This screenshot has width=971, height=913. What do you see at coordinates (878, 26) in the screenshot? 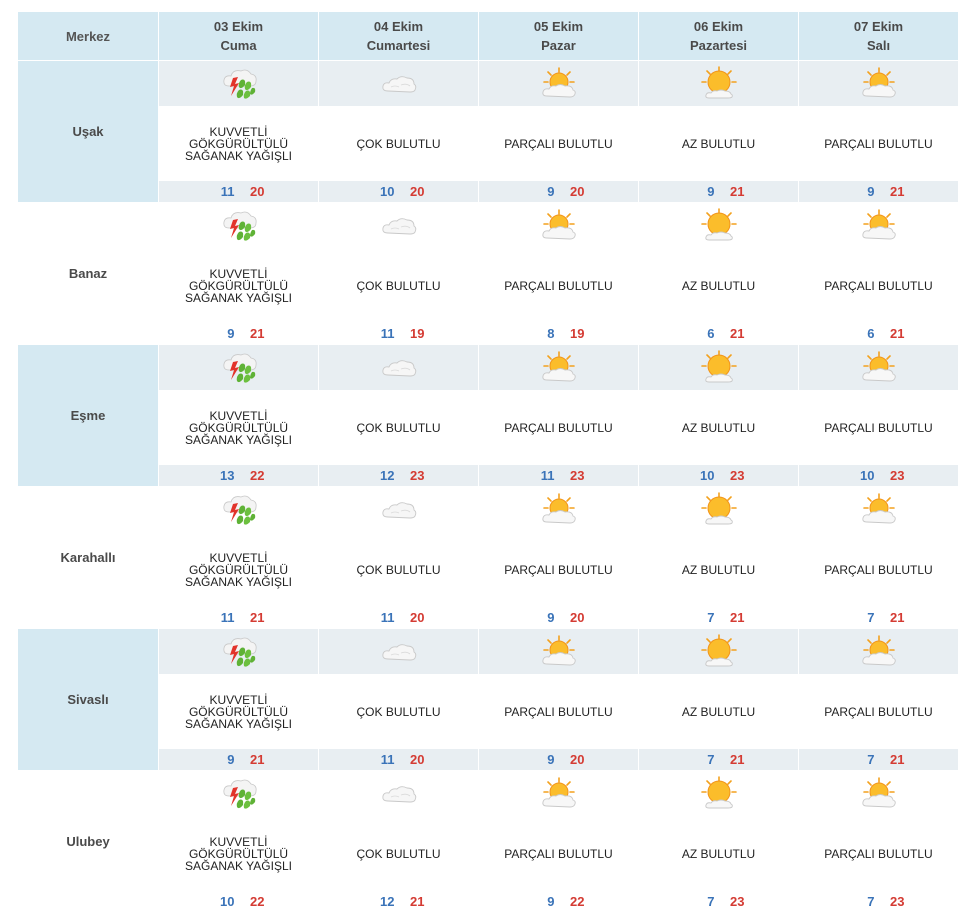
I see `header-day-date: 07 Ekim` at bounding box center [878, 26].